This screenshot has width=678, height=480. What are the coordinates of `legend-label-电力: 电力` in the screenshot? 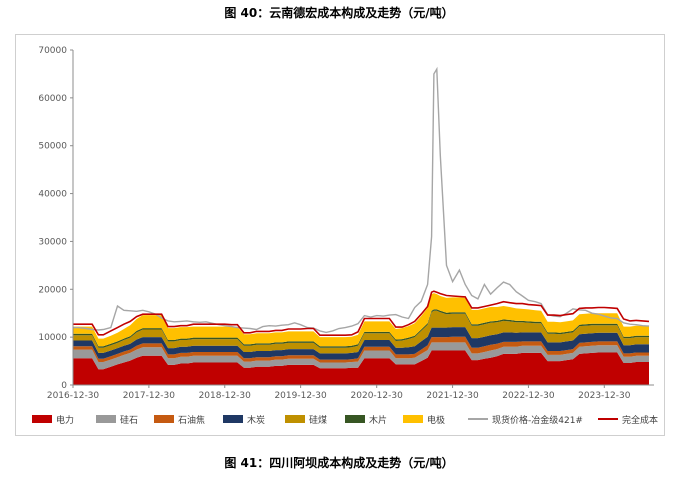 It's located at (65, 420).